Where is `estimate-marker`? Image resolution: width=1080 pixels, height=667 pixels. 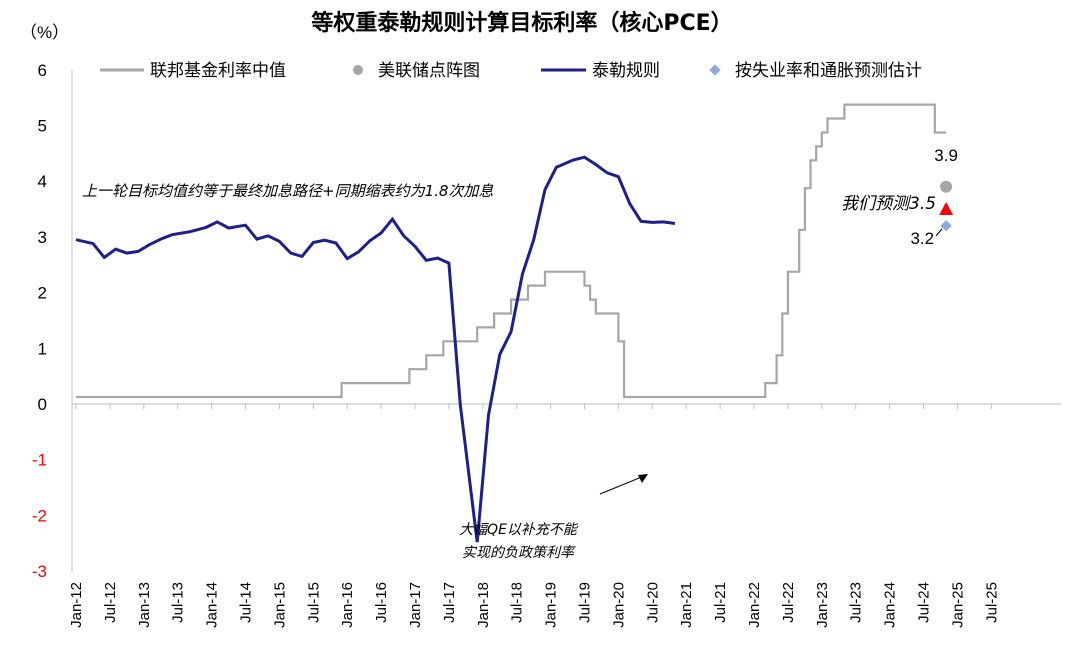 estimate-marker is located at coordinates (946, 226).